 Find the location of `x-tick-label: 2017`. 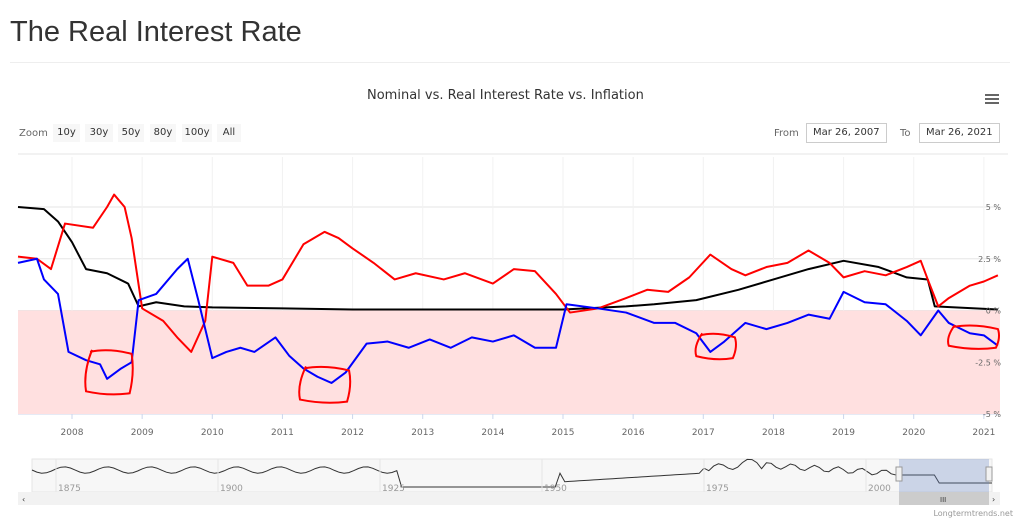

x-tick-label: 2017 is located at coordinates (703, 433).